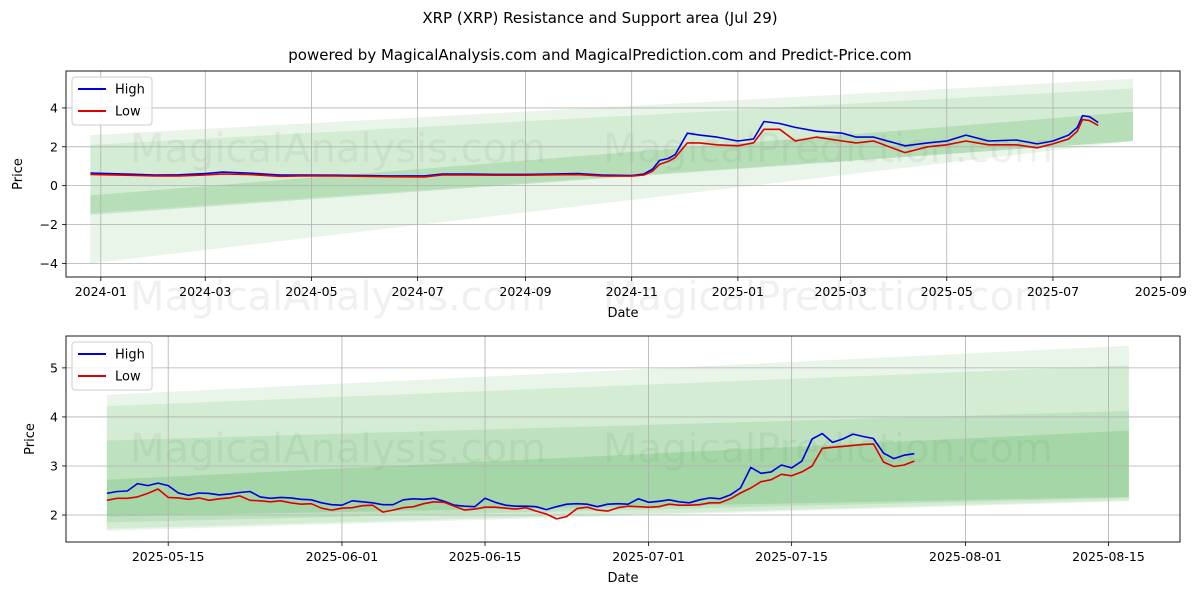 This screenshot has width=1200, height=600. Describe the element at coordinates (965, 556) in the screenshot. I see `x-tick-label: 2025-08-01` at that location.